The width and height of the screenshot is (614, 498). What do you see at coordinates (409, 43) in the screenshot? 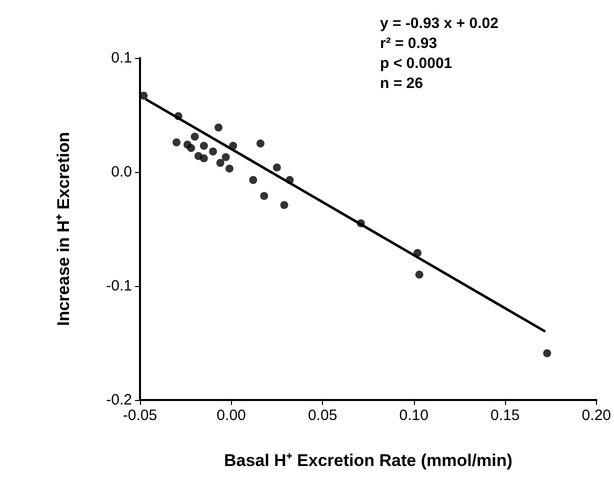
I see `text: r² = 0.93` at bounding box center [409, 43].